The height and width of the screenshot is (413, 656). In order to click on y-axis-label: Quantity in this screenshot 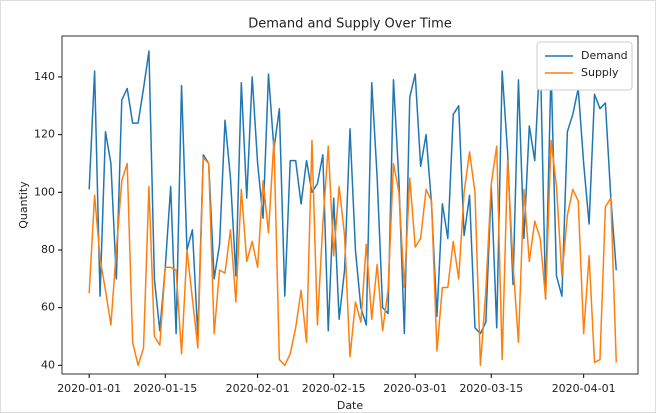, I will do `click(23, 205)`.